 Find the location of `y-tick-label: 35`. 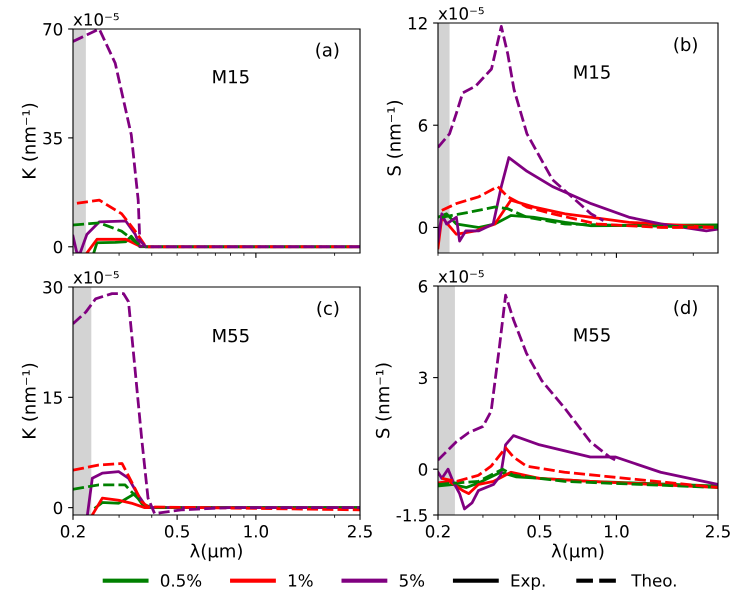

y-tick-label: 35 is located at coordinates (52, 138).